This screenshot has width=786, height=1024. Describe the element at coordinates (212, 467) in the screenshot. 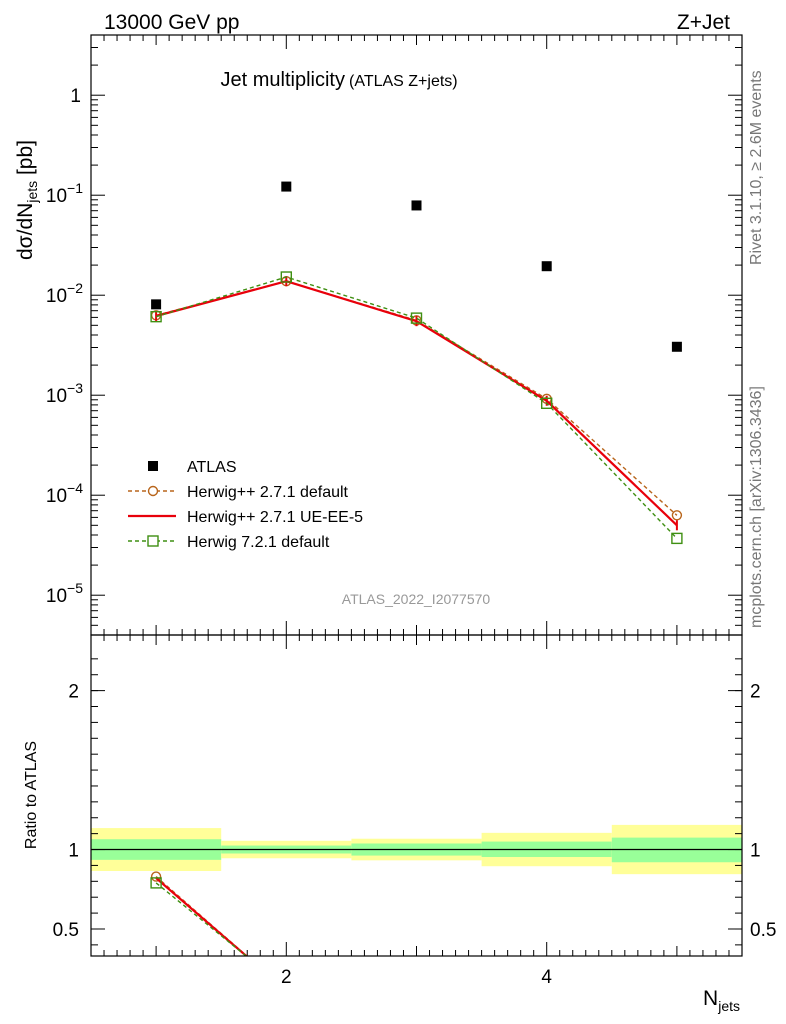

I see `legend-label: ATLAS` at that location.